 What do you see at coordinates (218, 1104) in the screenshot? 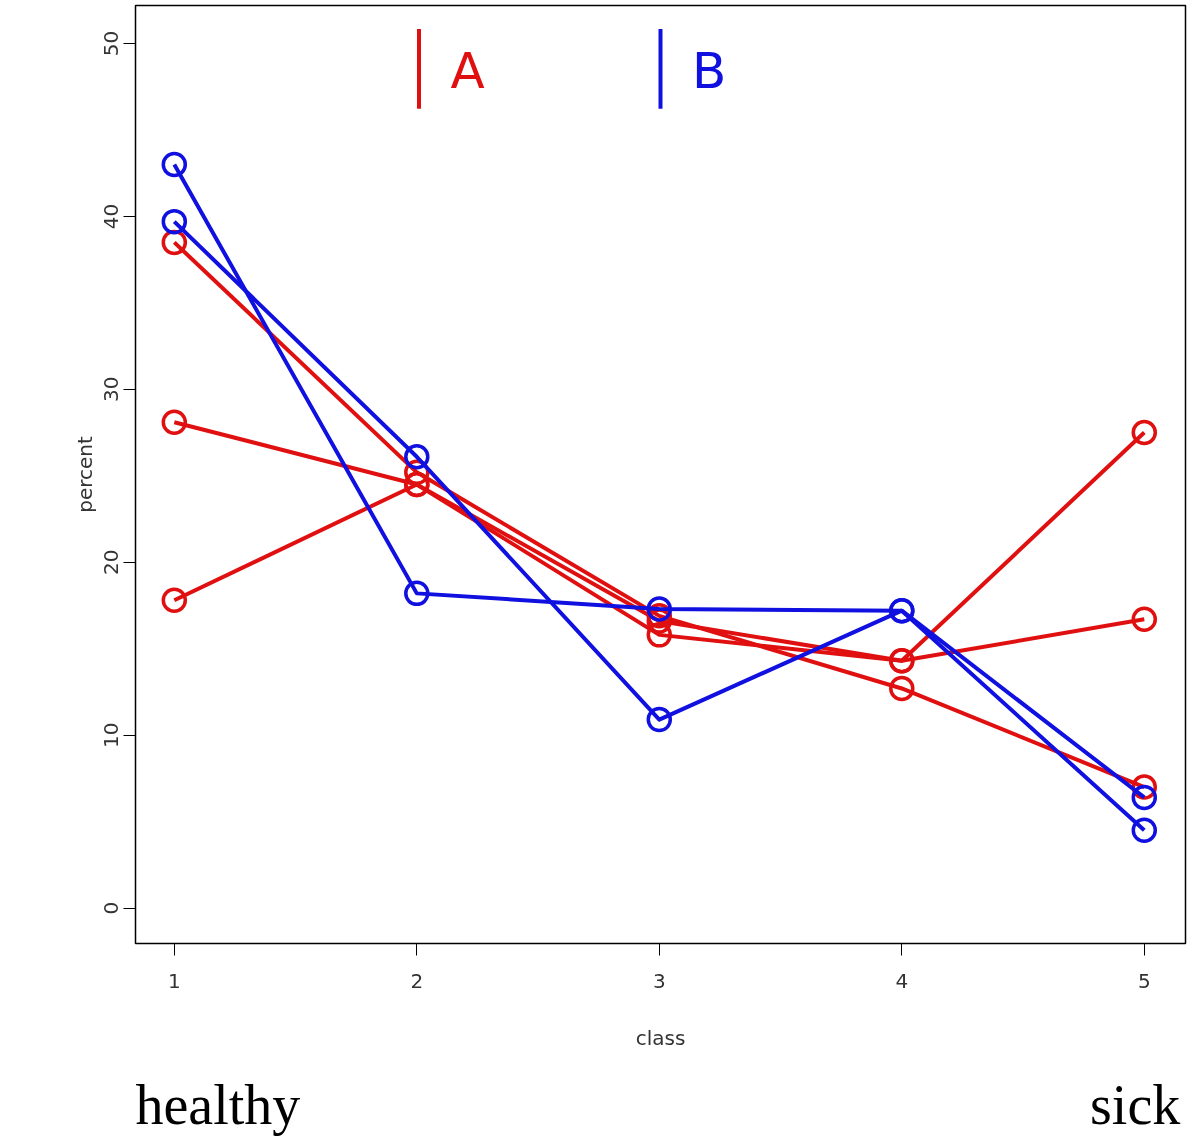
I see `text: healthy` at bounding box center [218, 1104].